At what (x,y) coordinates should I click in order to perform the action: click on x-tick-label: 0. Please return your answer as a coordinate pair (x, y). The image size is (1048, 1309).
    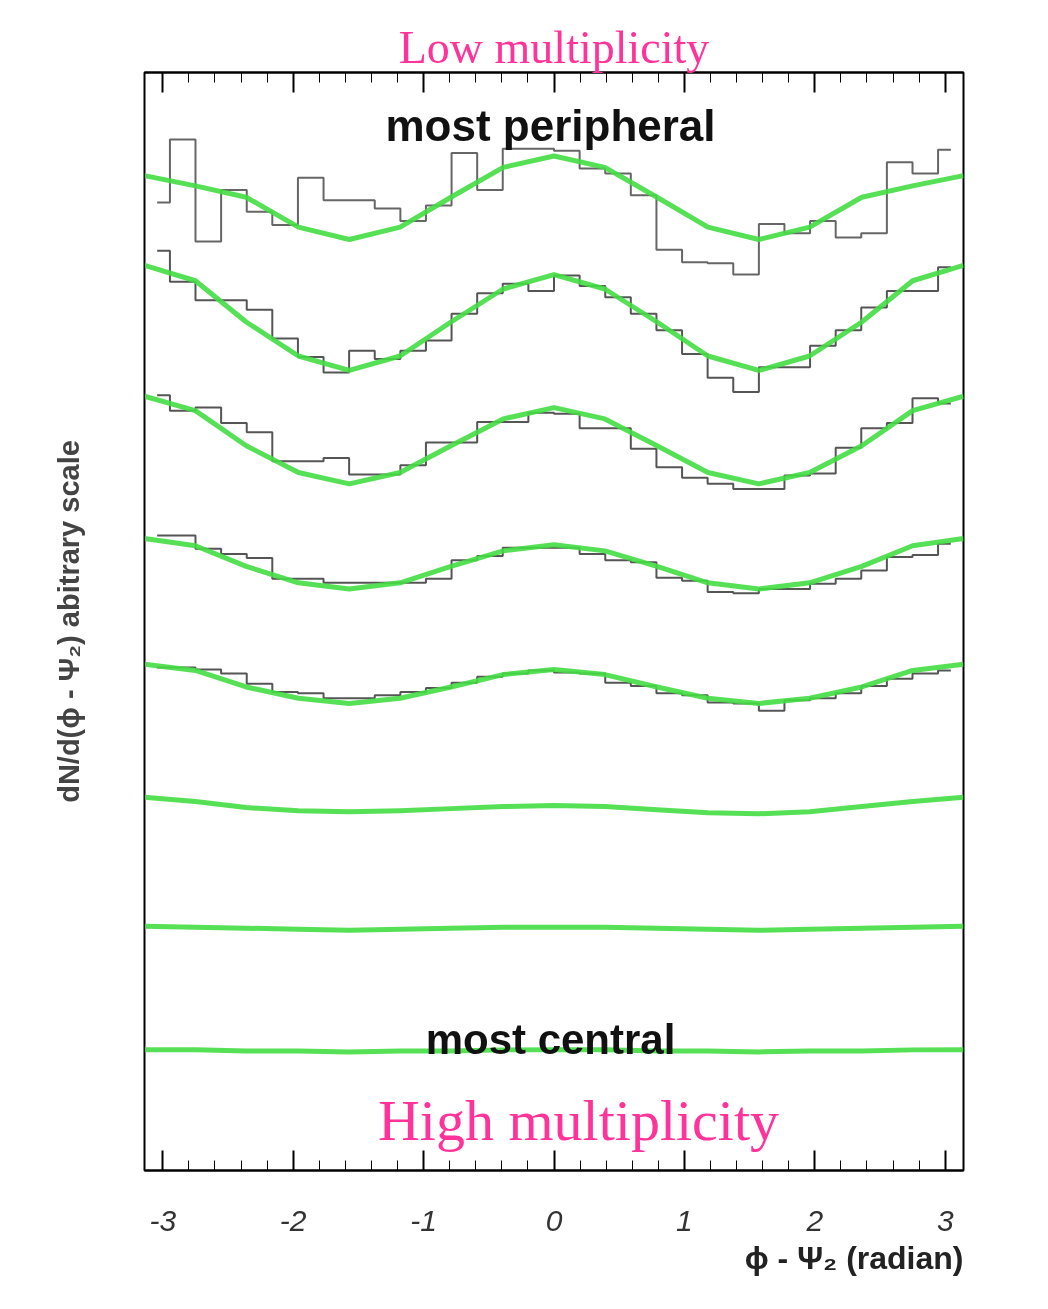
    Looking at the image, I should click on (554, 1220).